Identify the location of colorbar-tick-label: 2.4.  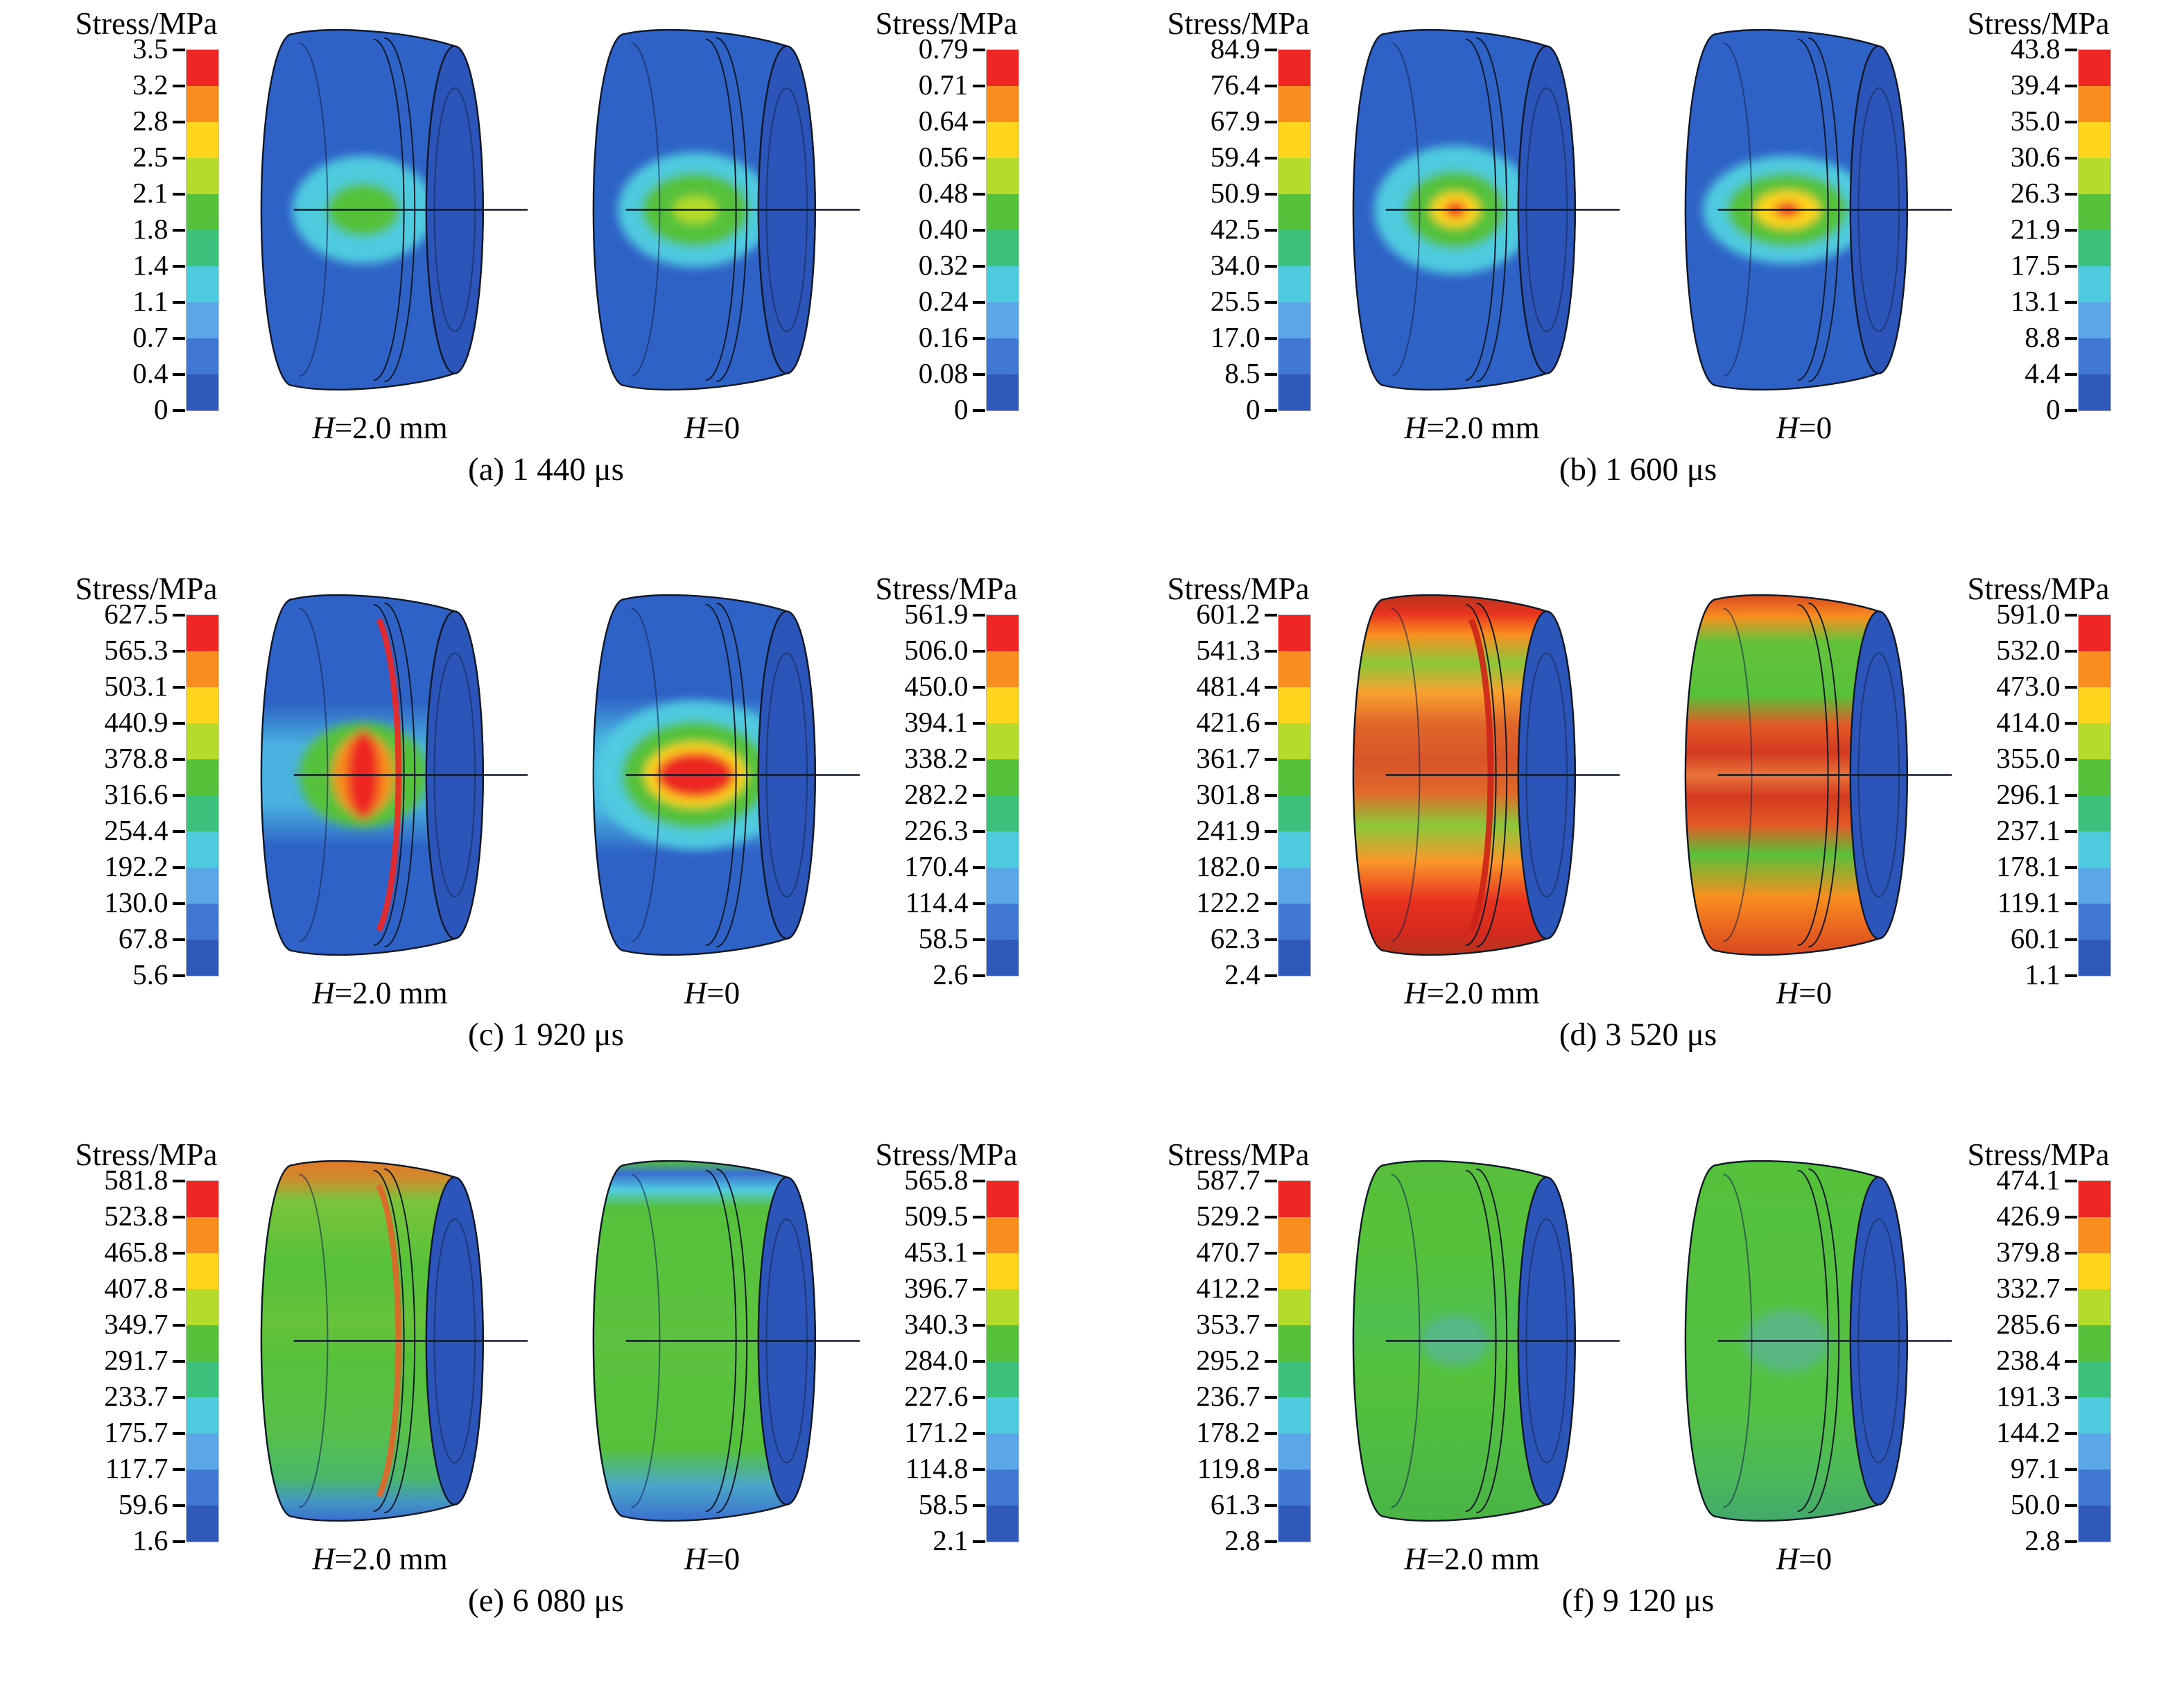
(1242, 974).